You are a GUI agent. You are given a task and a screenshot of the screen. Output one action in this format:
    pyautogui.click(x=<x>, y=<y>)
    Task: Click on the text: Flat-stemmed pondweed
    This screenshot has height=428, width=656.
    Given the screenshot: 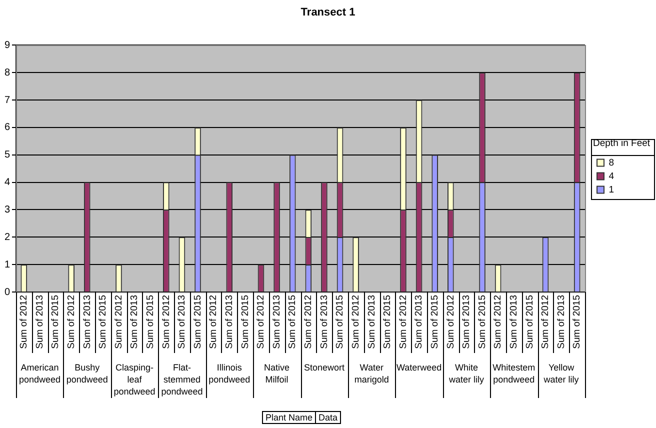 What is the action you would take?
    pyautogui.click(x=182, y=379)
    